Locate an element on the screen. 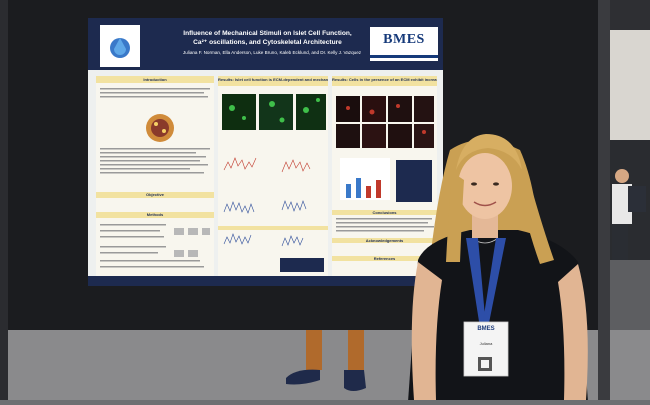  background-person is located at coordinates (629, 214).